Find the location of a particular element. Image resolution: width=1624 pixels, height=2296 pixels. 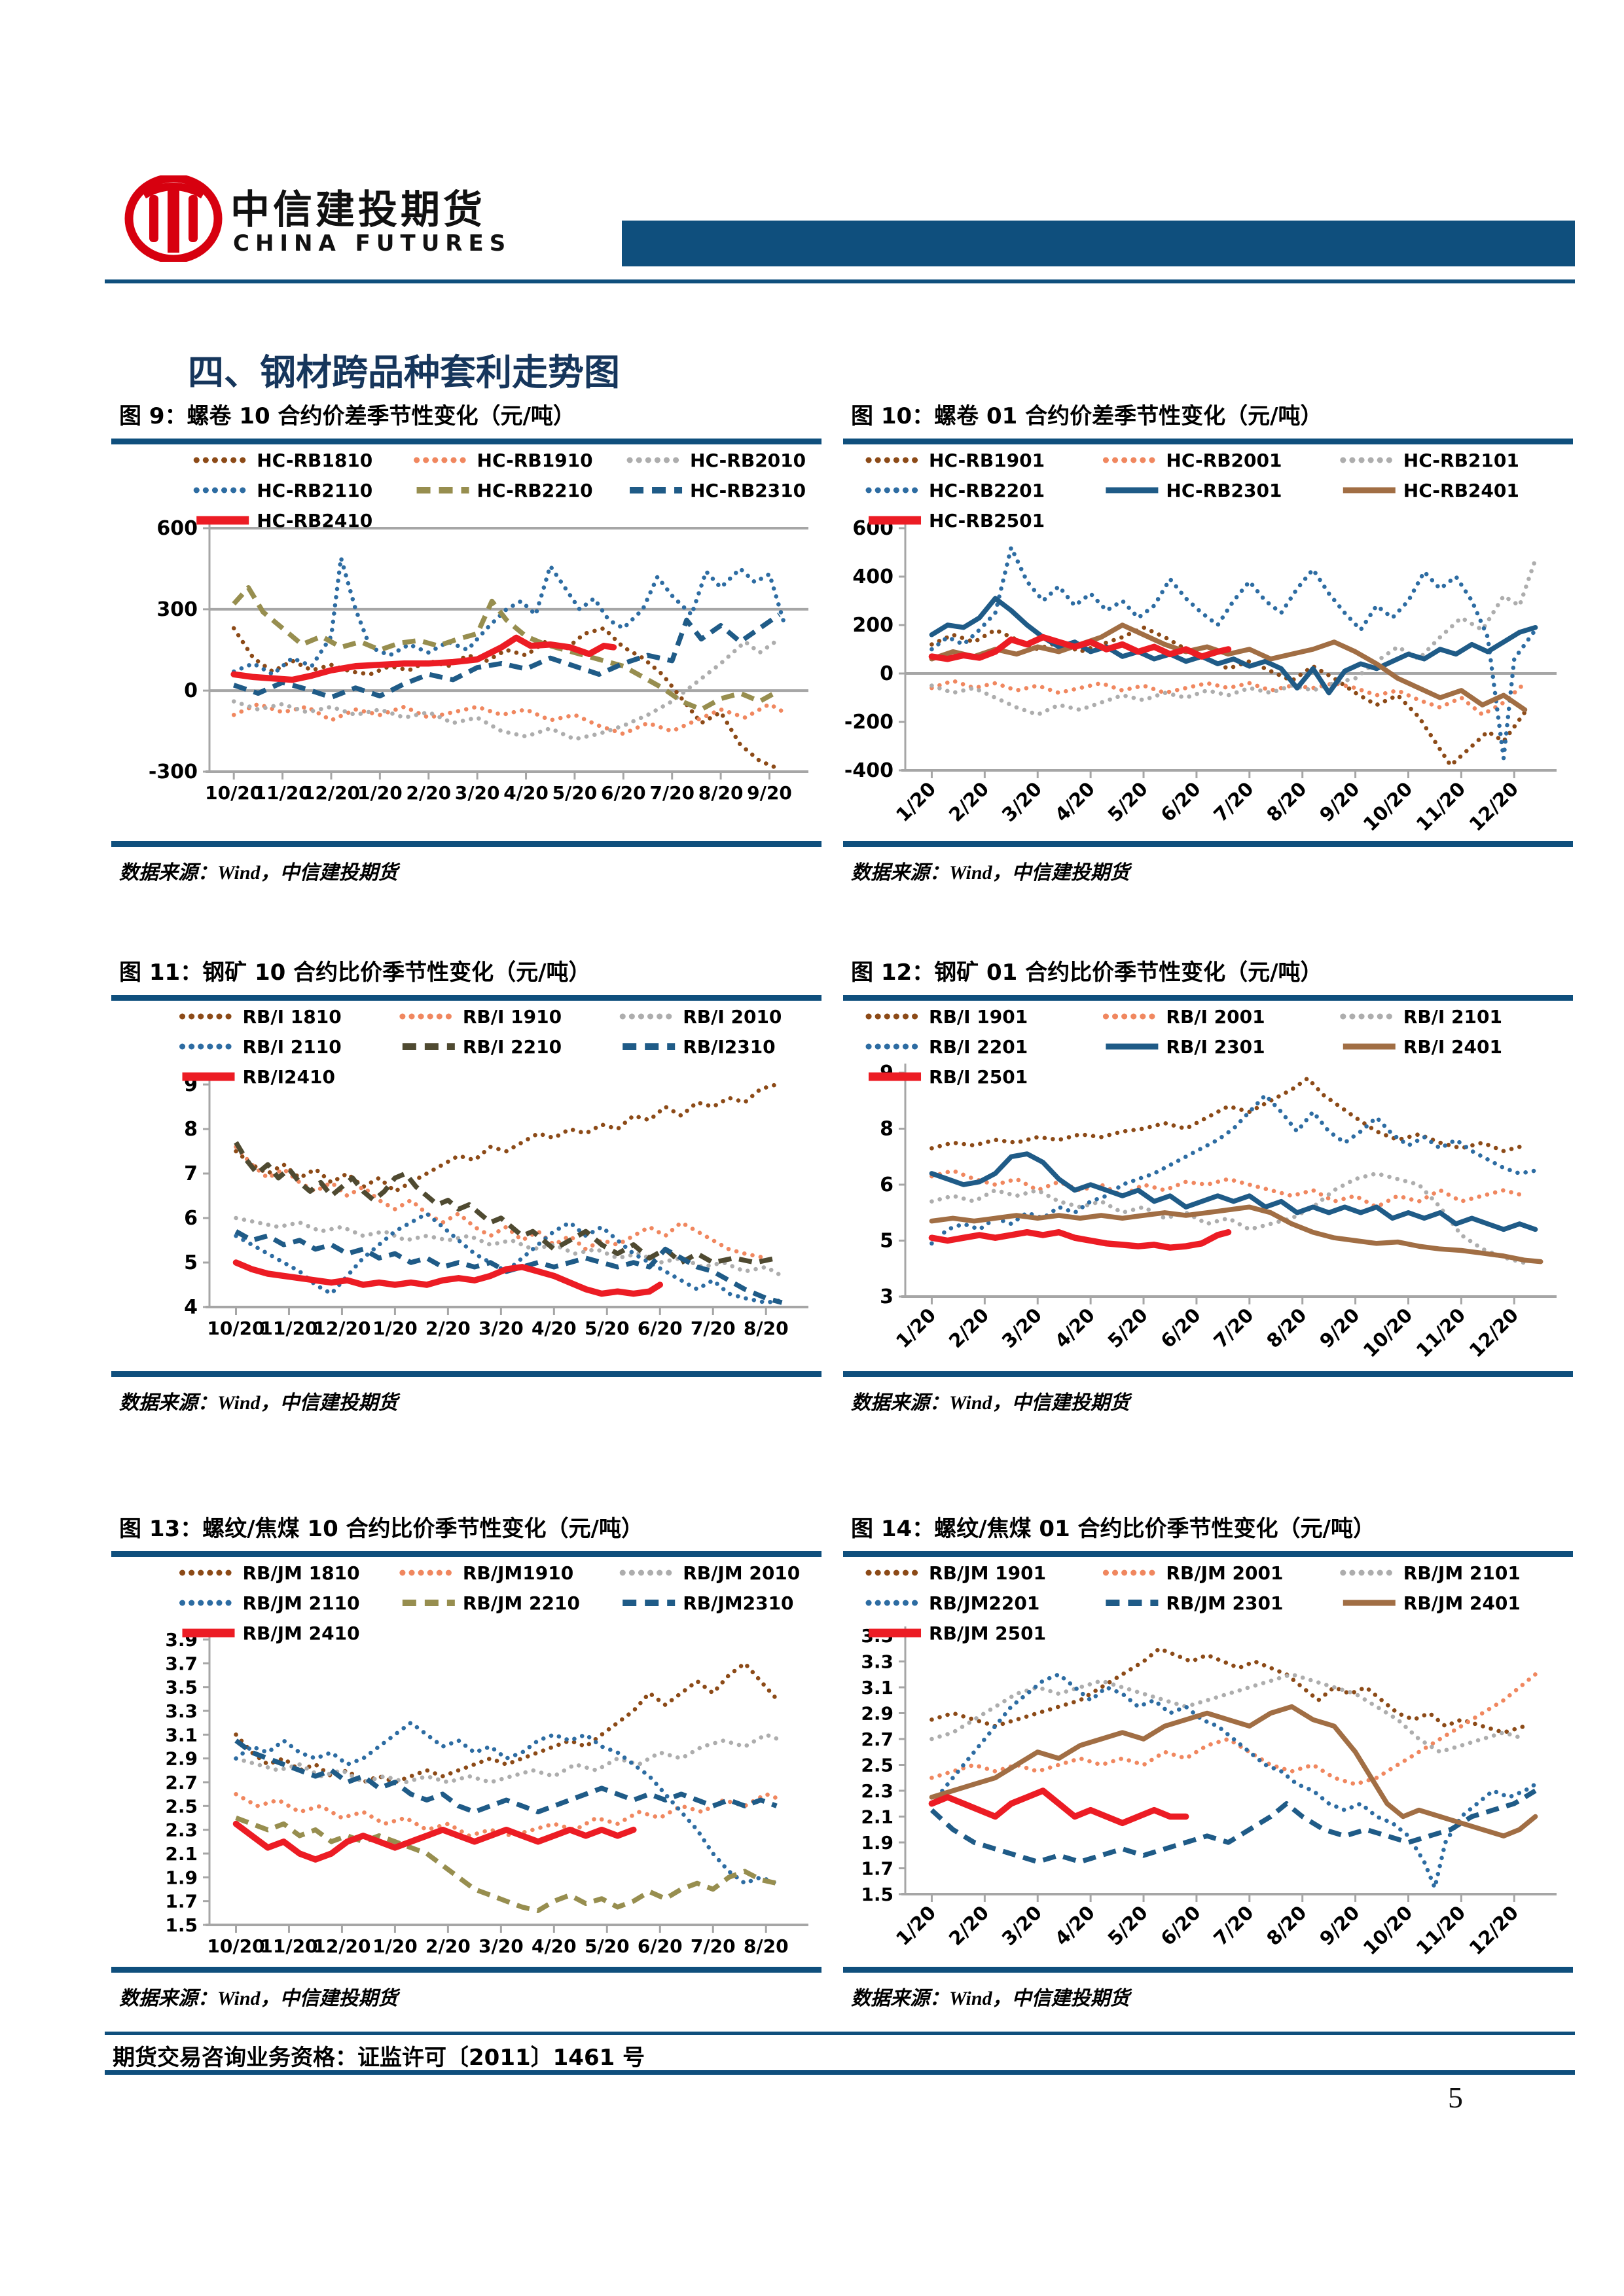

svg-text: RB/JM 1901 is located at coordinates (987, 1573).